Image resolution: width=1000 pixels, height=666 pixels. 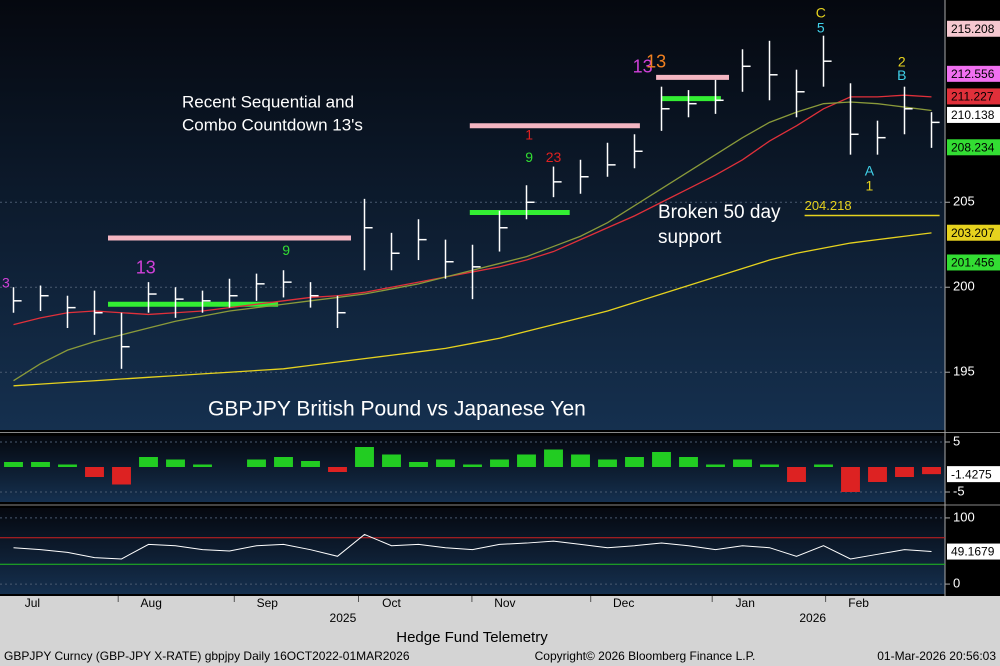 What do you see at coordinates (268, 603) in the screenshot?
I see `x-tick-label: Sep` at bounding box center [268, 603].